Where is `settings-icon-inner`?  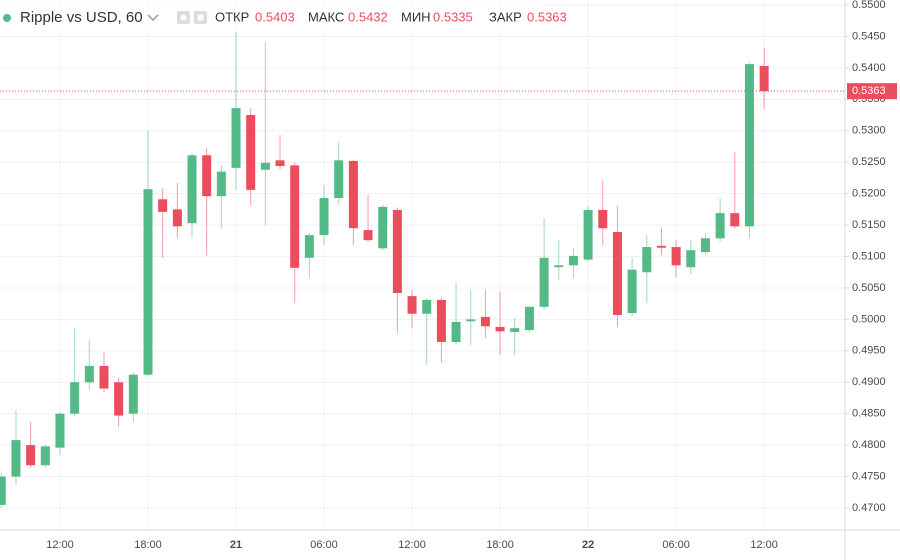
settings-icon-inner is located at coordinates (200, 17).